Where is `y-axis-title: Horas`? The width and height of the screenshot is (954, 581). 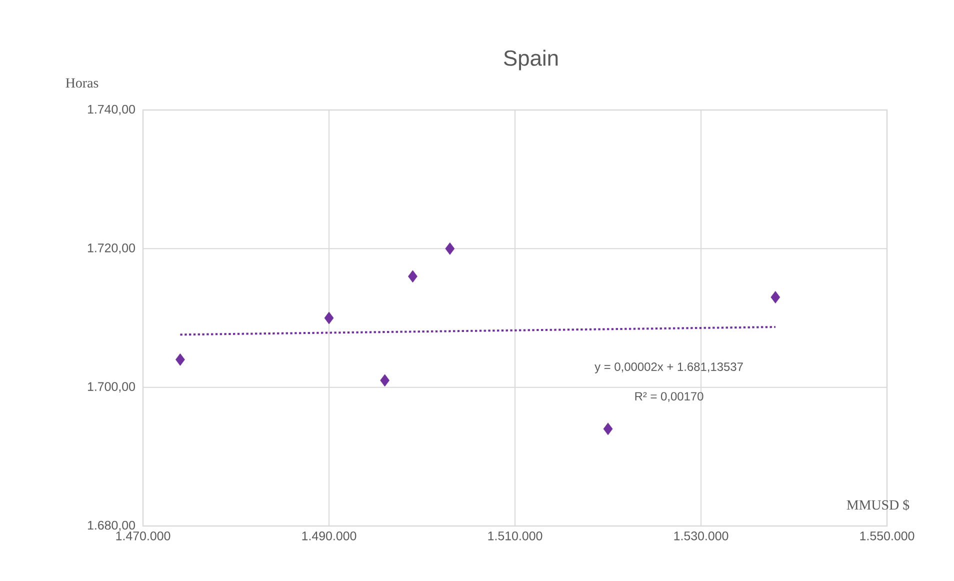 y-axis-title: Horas is located at coordinates (82, 83).